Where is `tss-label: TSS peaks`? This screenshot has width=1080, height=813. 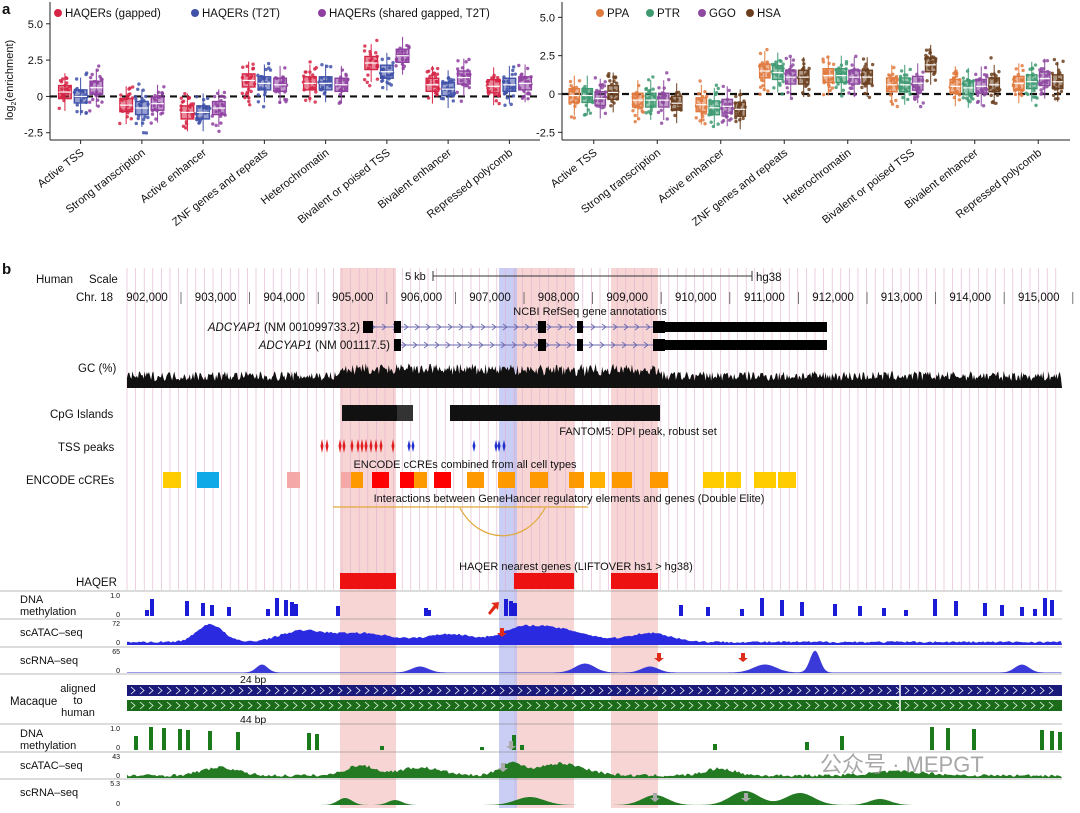 tss-label: TSS peaks is located at coordinates (86, 448).